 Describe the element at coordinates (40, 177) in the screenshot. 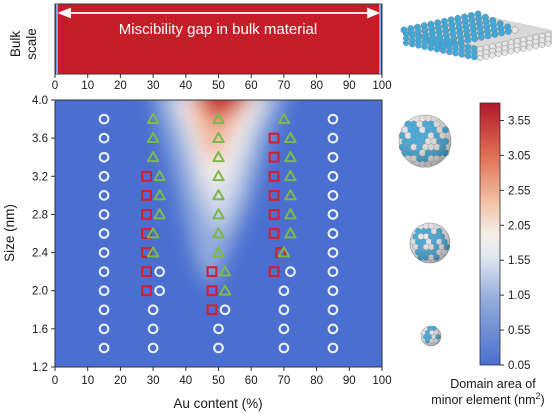

I see `y-tick-label: 3.2` at that location.